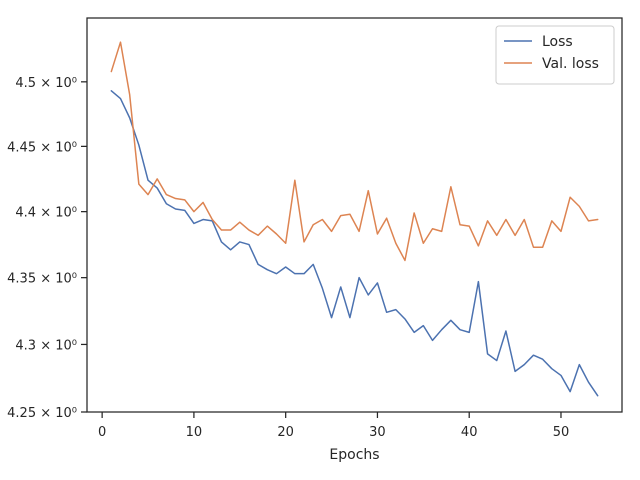 This screenshot has height=480, width=640. Describe the element at coordinates (285, 432) in the screenshot. I see `x-tick-label: 20` at that location.